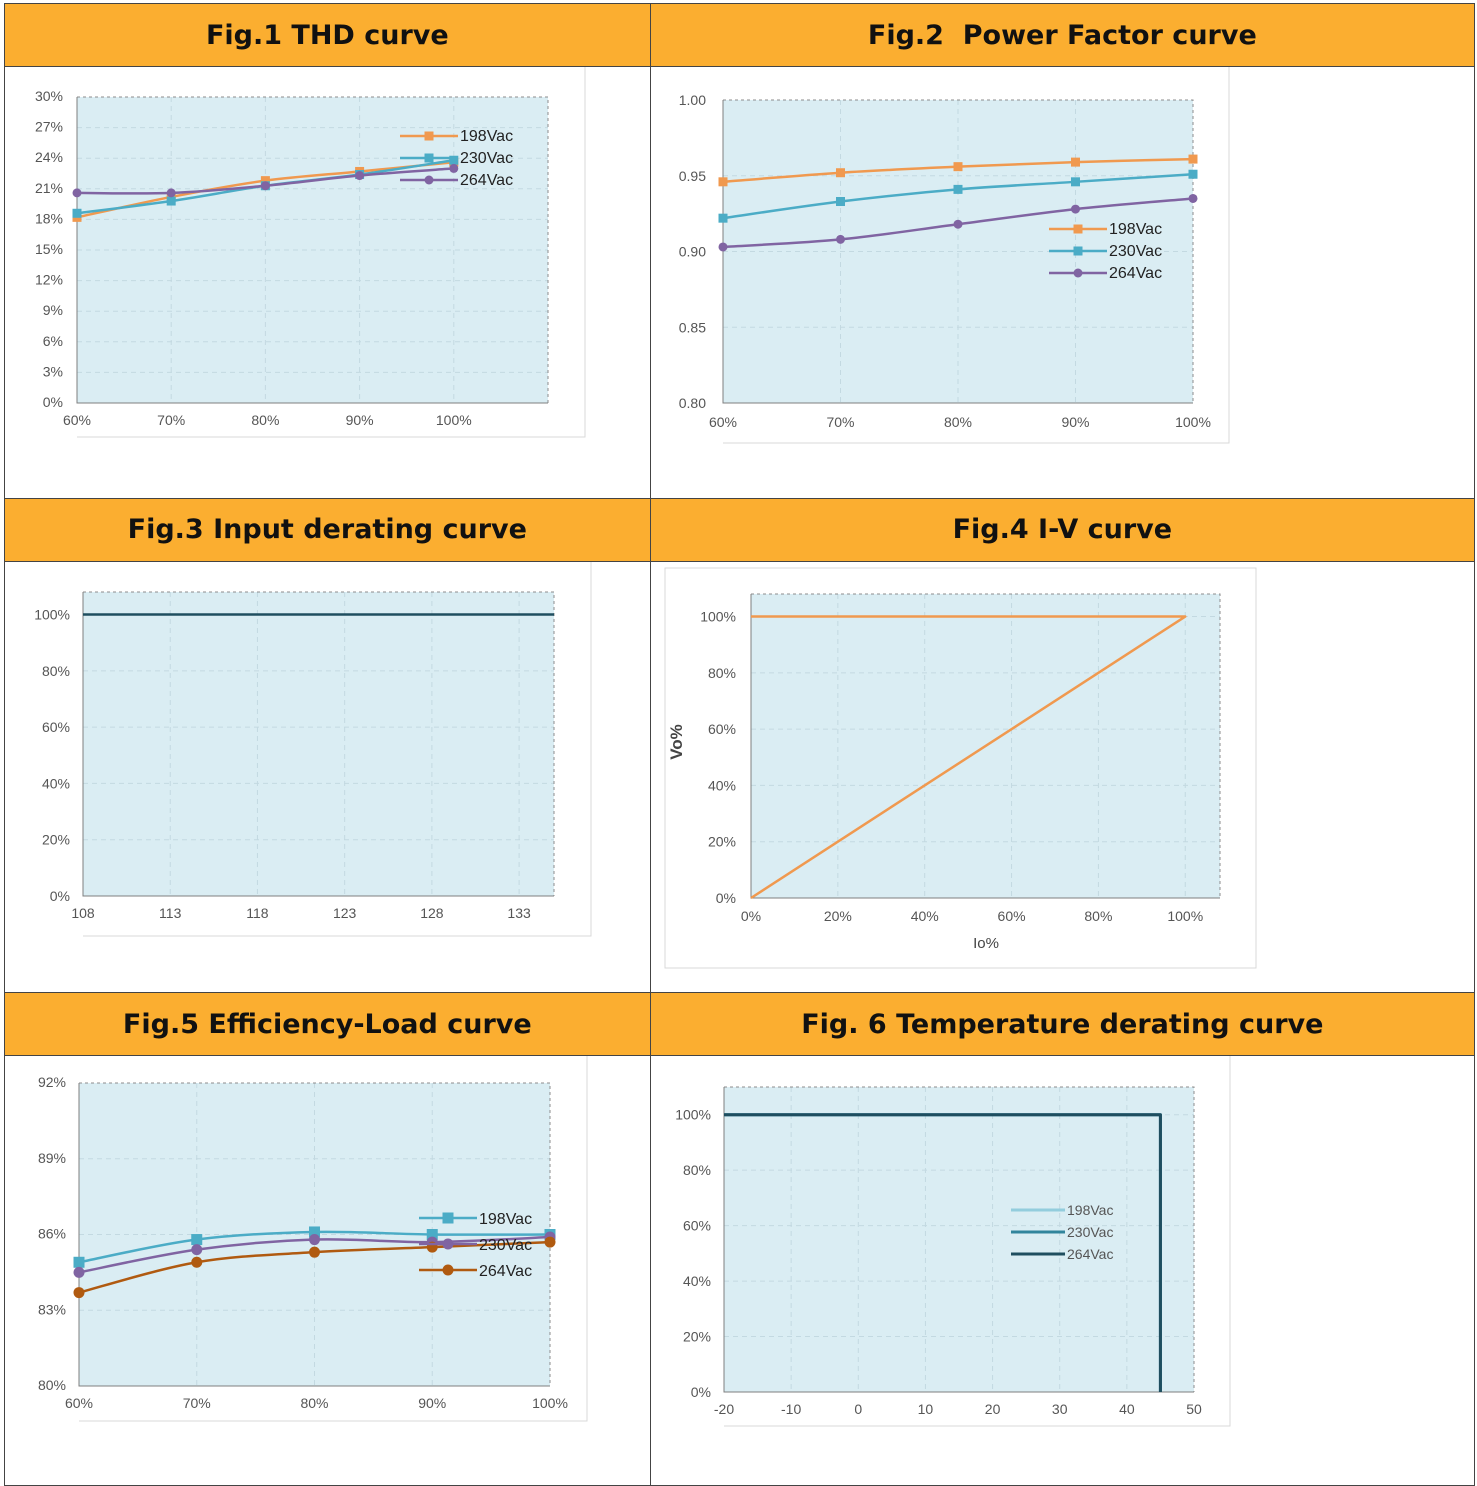 This screenshot has height=1486, width=1477. What do you see at coordinates (986, 943) in the screenshot?
I see `x-axis-title: Io%` at bounding box center [986, 943].